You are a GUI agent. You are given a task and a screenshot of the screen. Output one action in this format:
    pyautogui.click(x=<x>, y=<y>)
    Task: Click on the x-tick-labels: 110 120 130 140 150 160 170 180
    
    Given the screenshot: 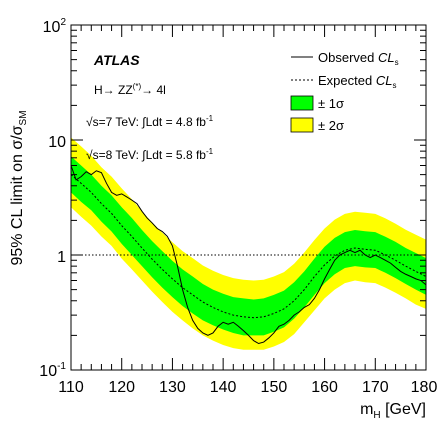 What is the action you would take?
    pyautogui.click(x=247, y=387)
    